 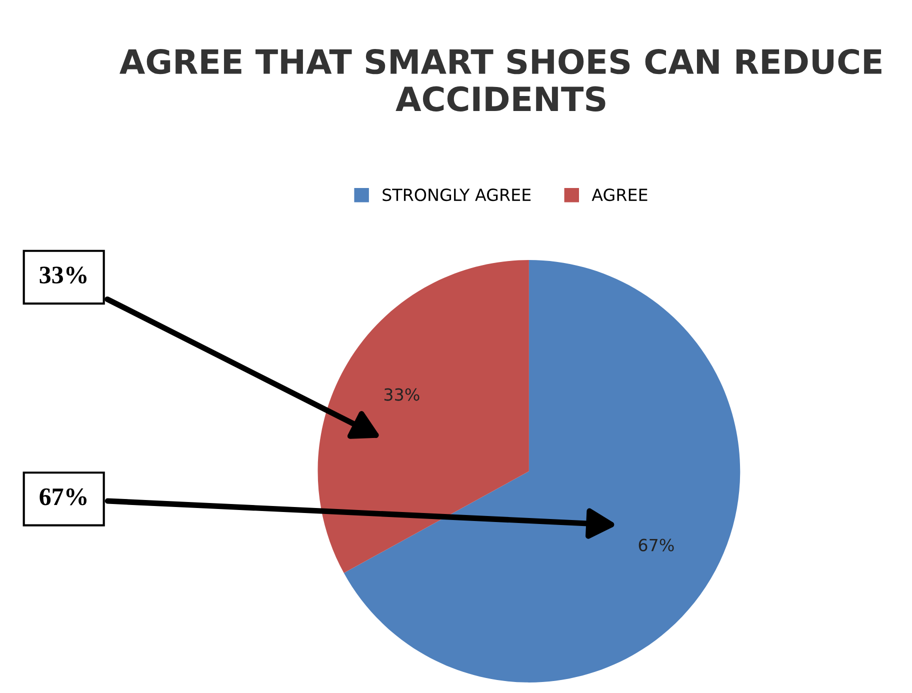 What do you see at coordinates (620, 195) in the screenshot?
I see `legend-label: AGREE` at bounding box center [620, 195].